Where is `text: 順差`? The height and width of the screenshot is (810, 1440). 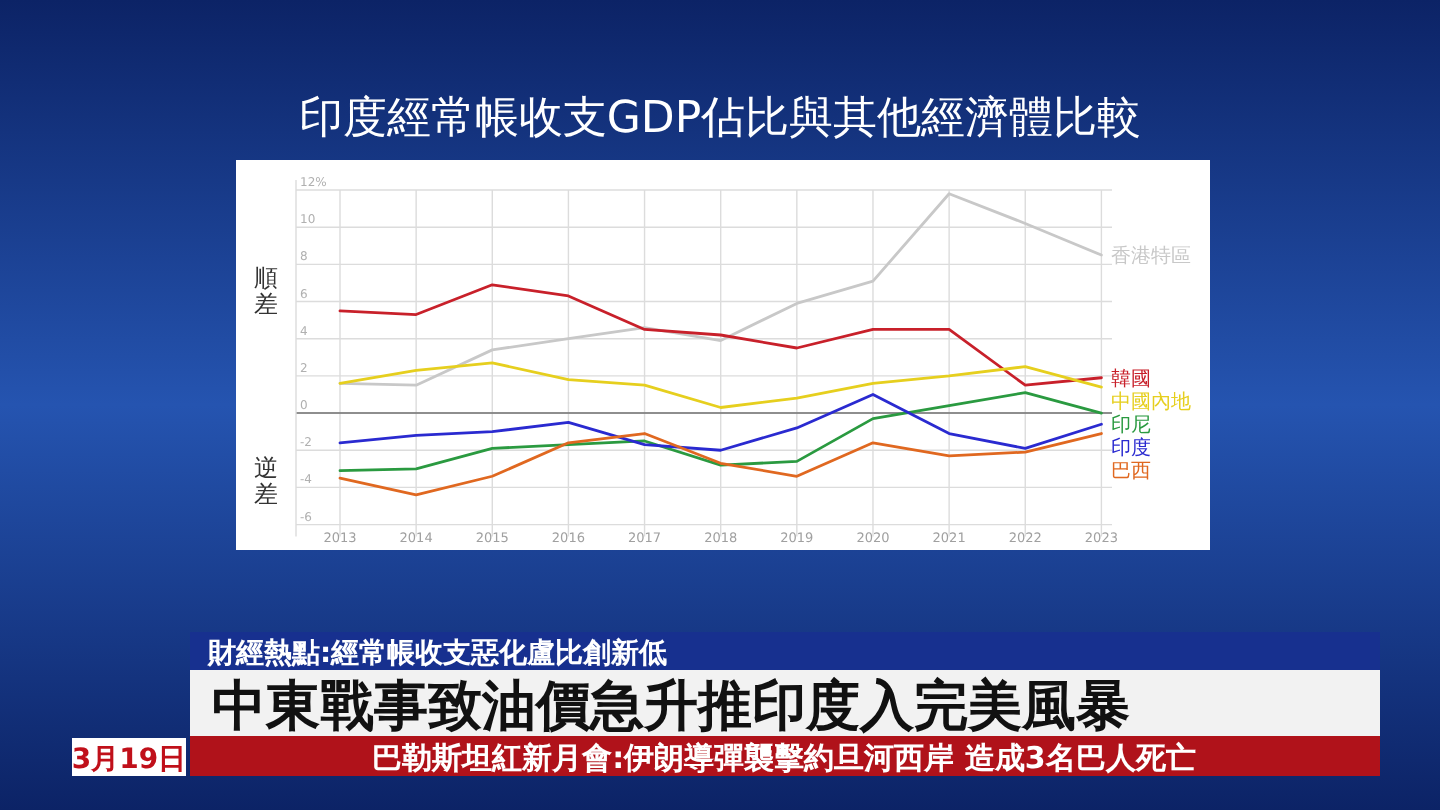 text: 順差 is located at coordinates (266, 291).